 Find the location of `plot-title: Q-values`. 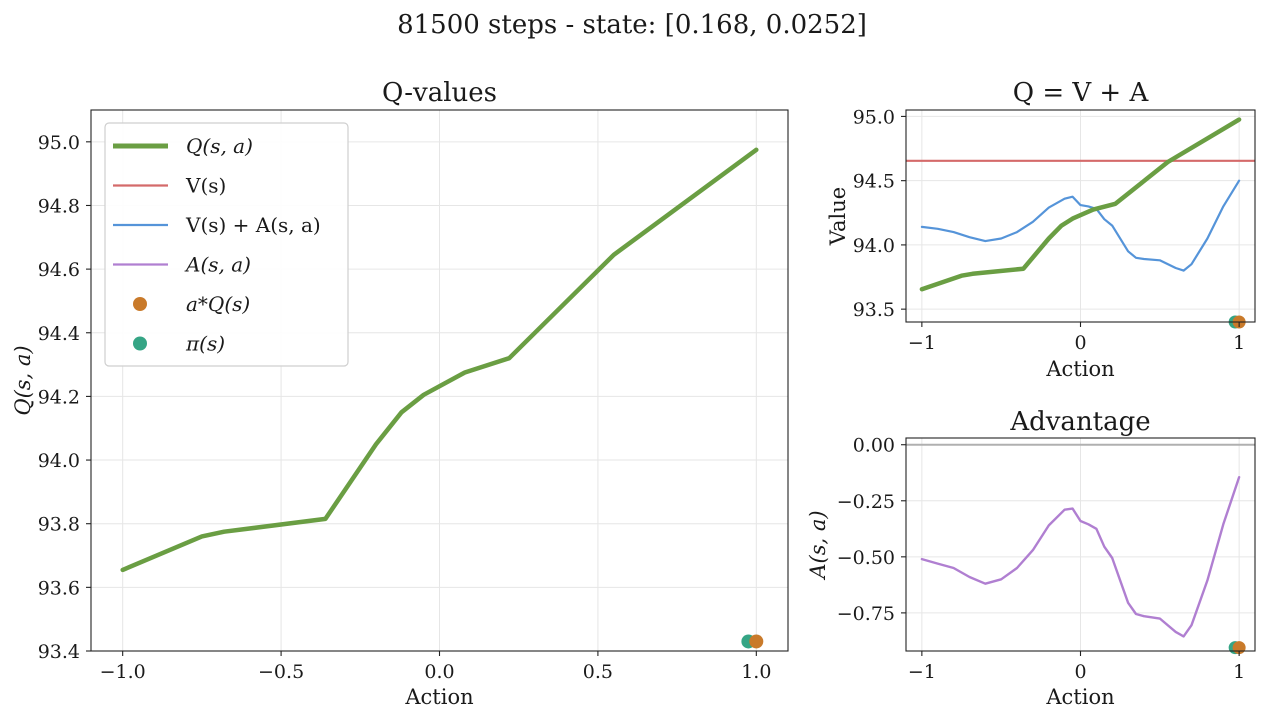

plot-title: Q-values is located at coordinates (439, 93).